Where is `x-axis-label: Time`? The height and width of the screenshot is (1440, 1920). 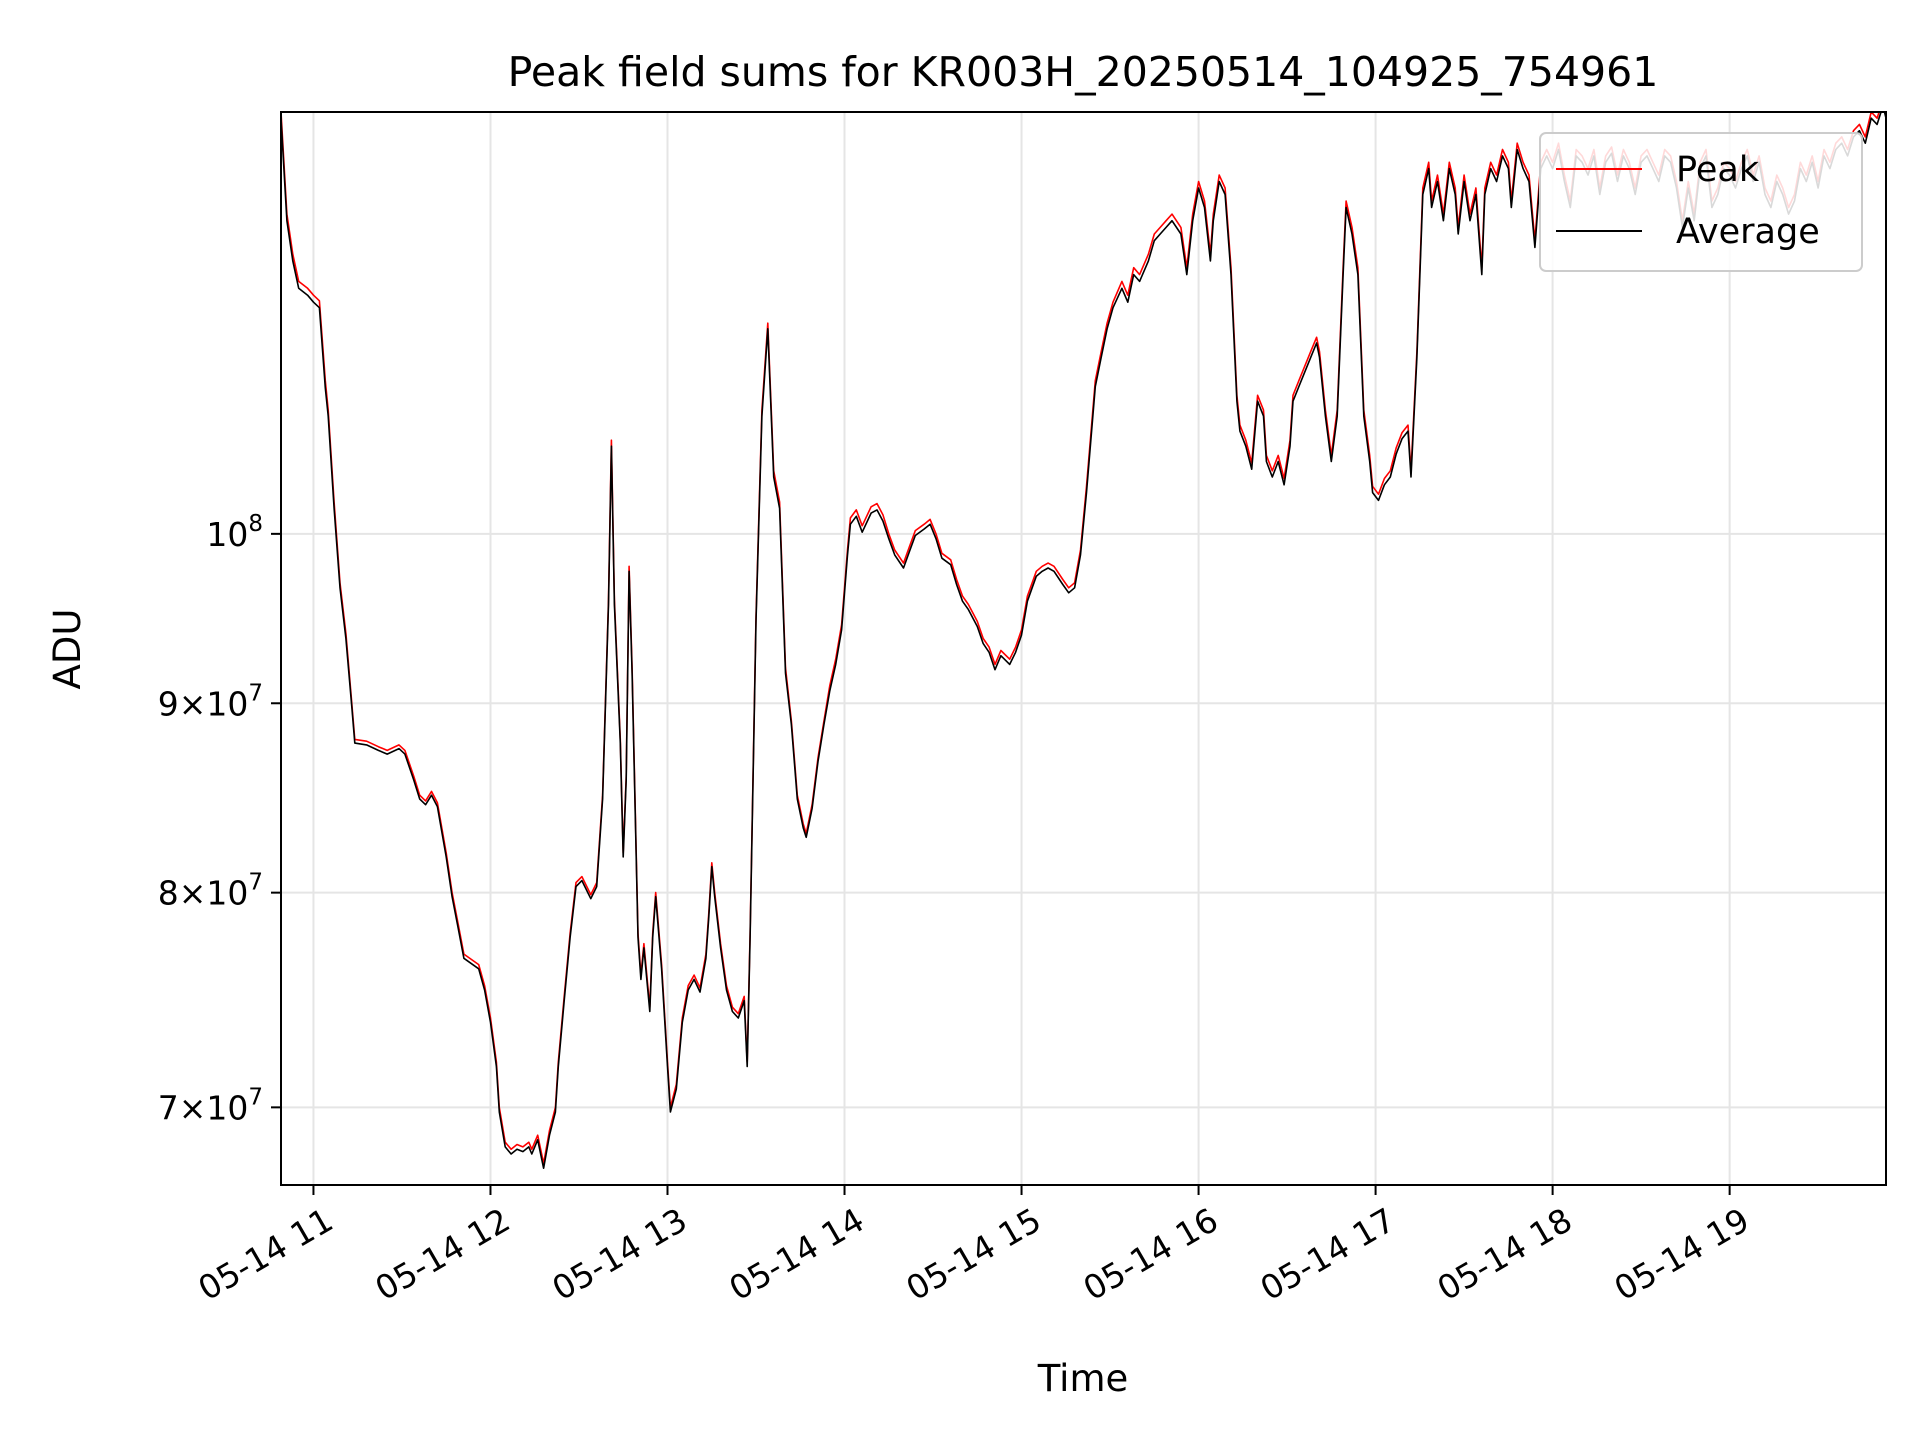 x-axis-label: Time is located at coordinates (1083, 1378).